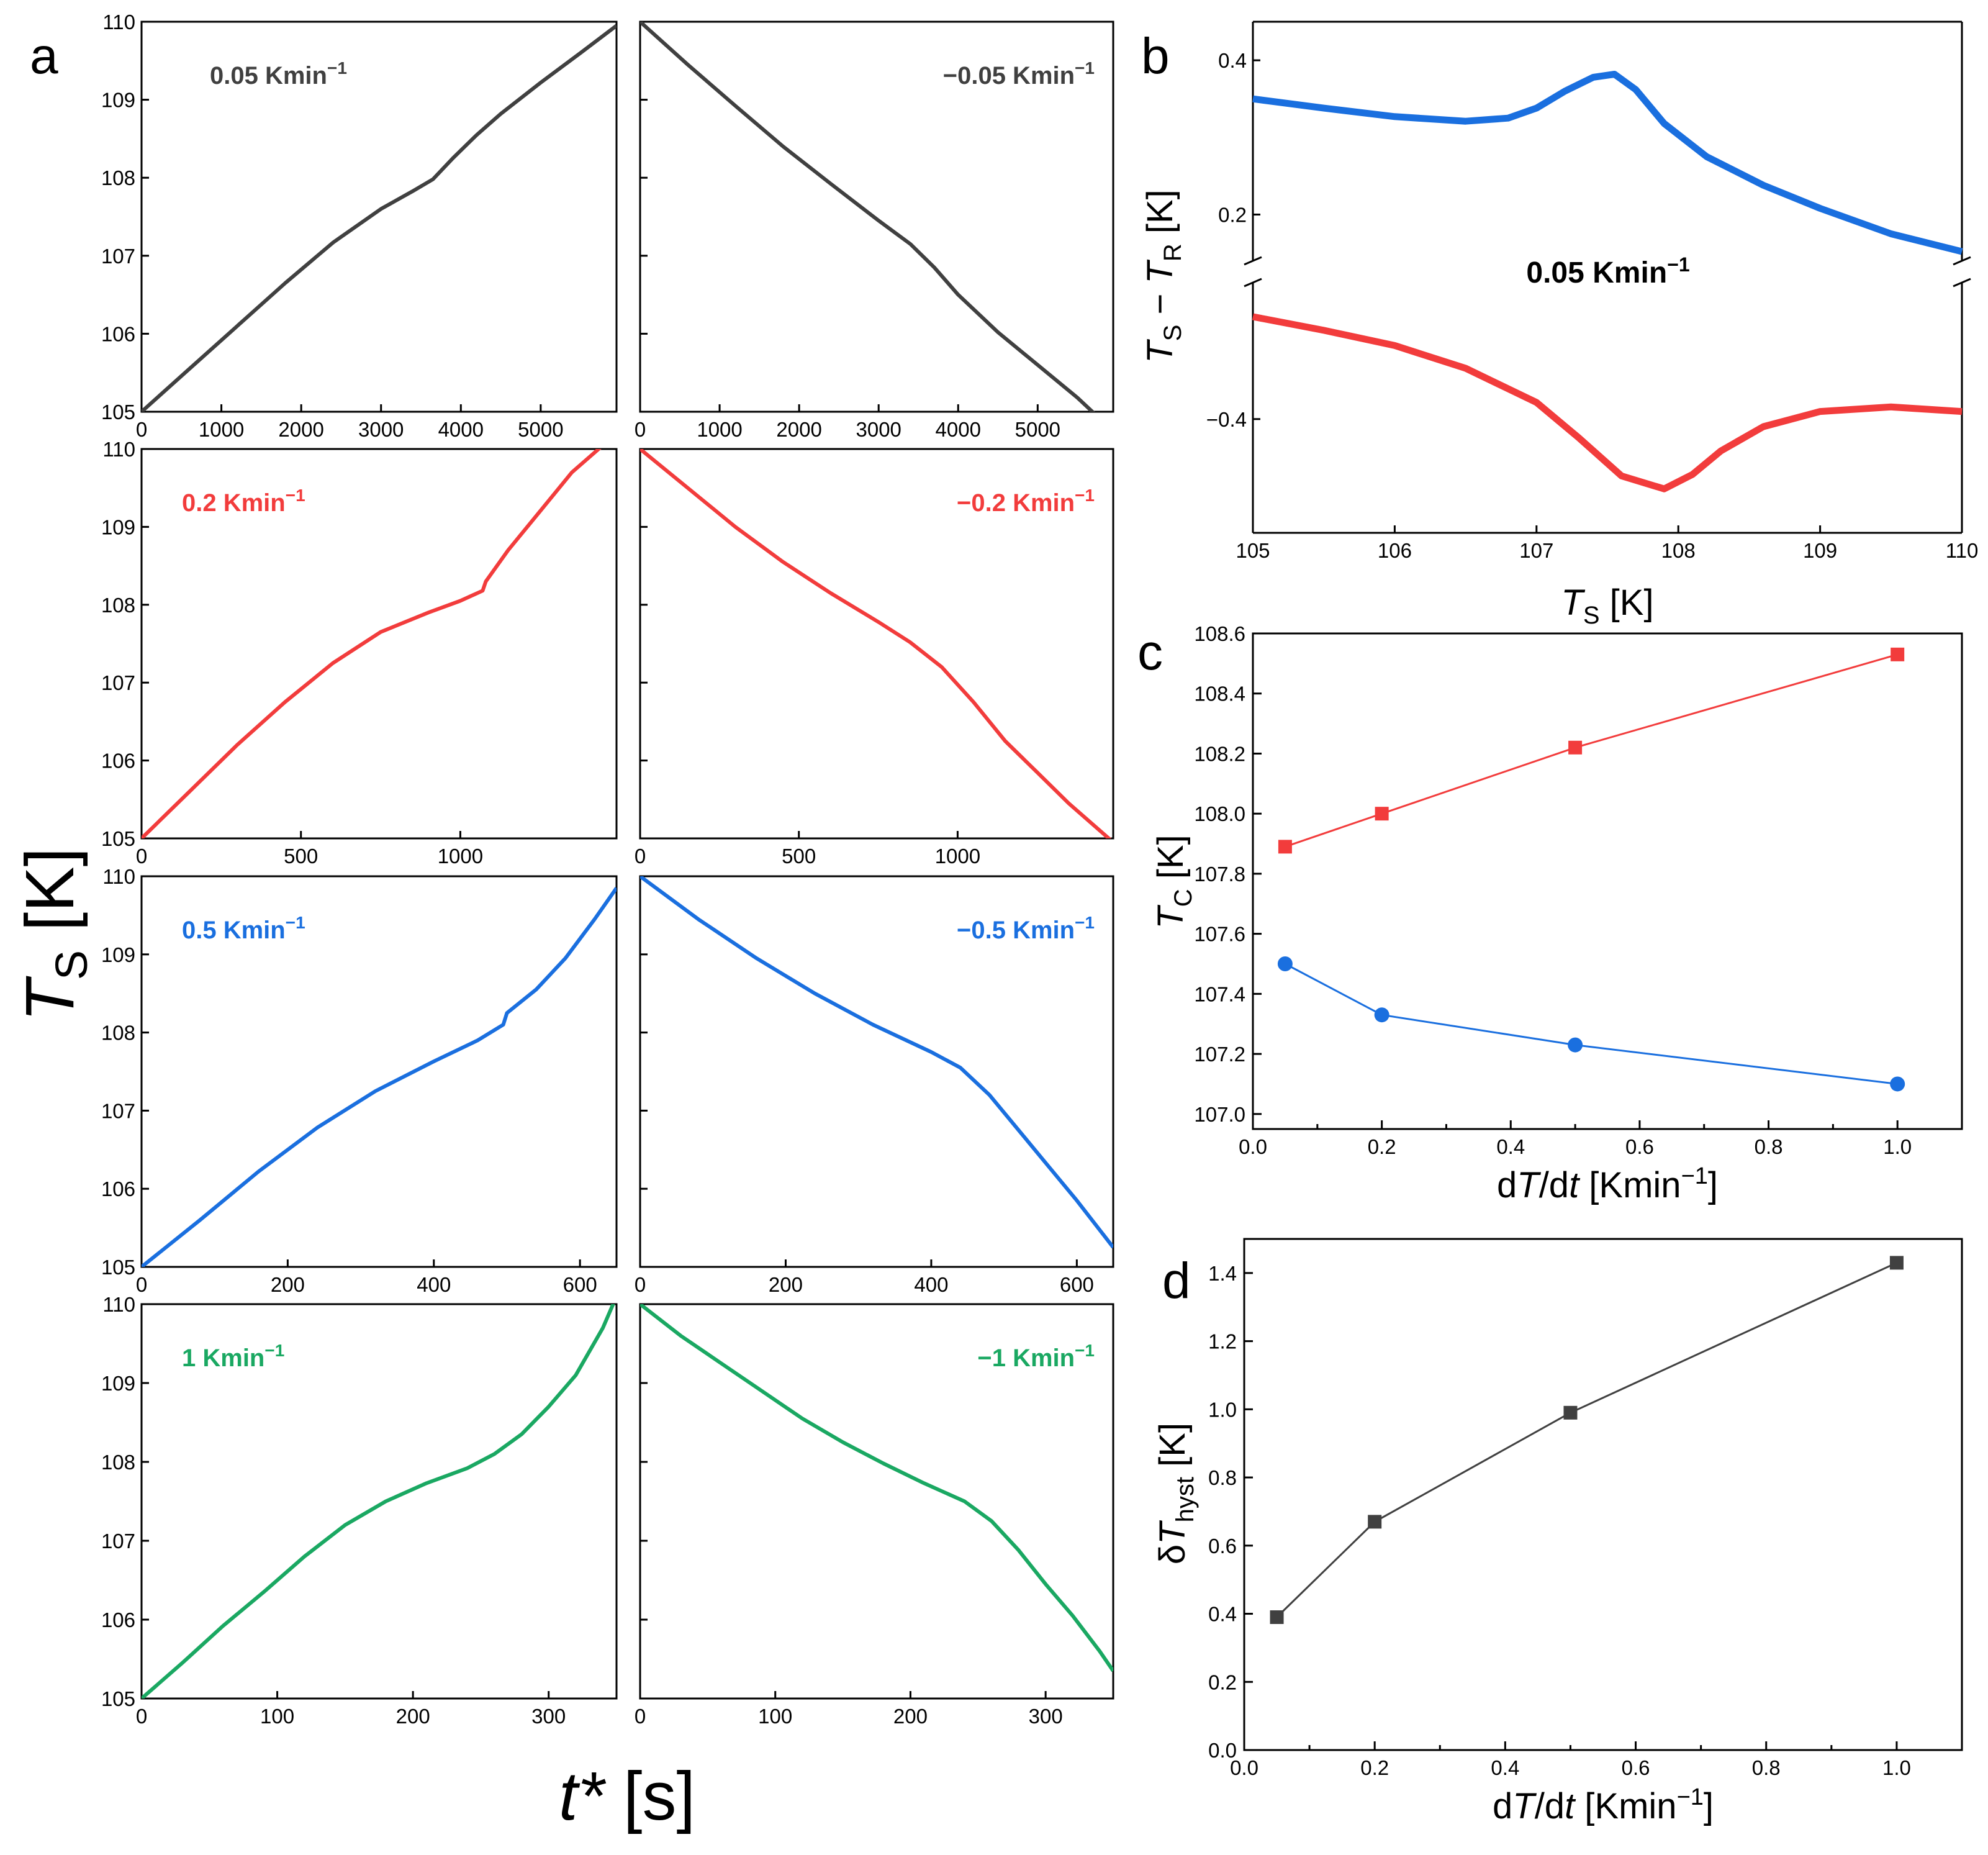 The height and width of the screenshot is (1855, 1988). Describe the element at coordinates (1253, 550) in the screenshot. I see `x-tick-label: 105` at that location.